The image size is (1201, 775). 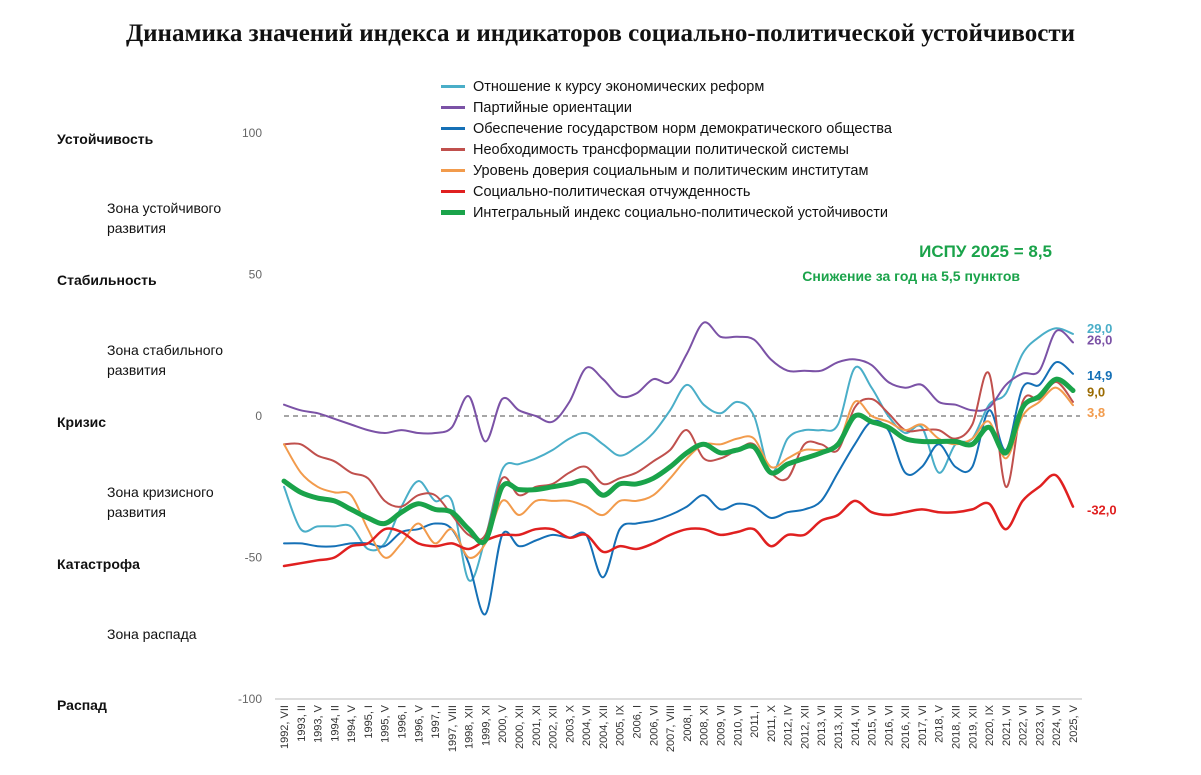 I want to click on x-tick-label: 2023, VI, so click(x=1040, y=725).